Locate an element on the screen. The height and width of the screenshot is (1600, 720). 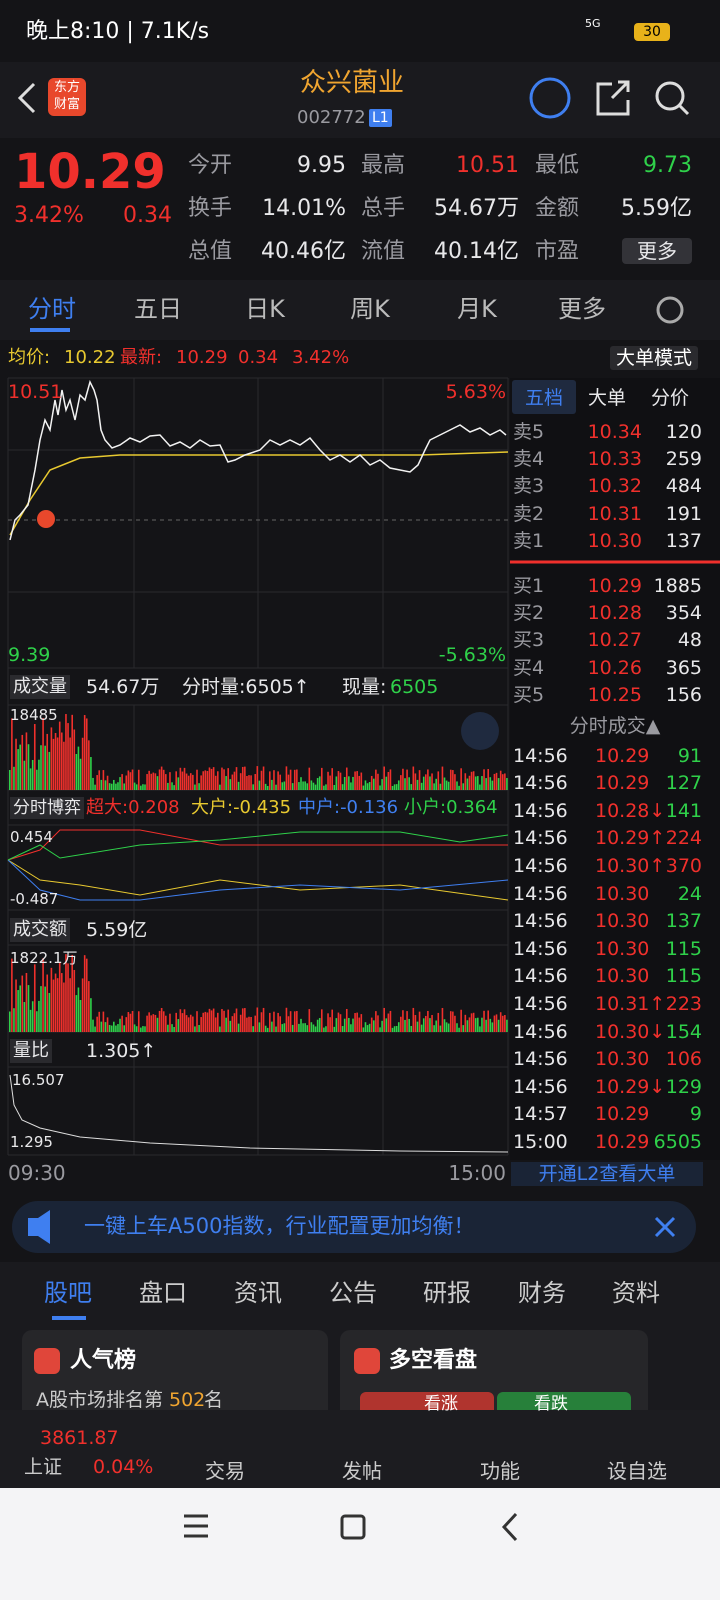
network: 5G is located at coordinates (593, 23).